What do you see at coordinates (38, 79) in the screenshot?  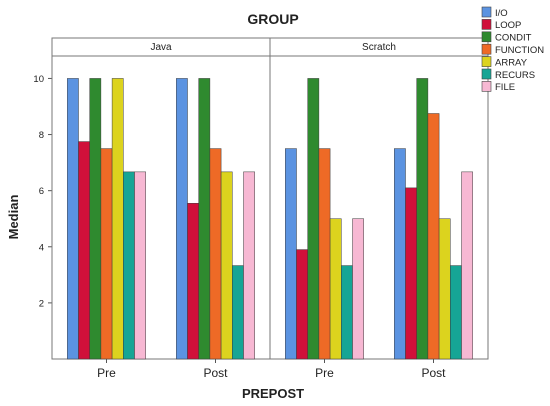 I see `y-tick-label: 10` at bounding box center [38, 79].